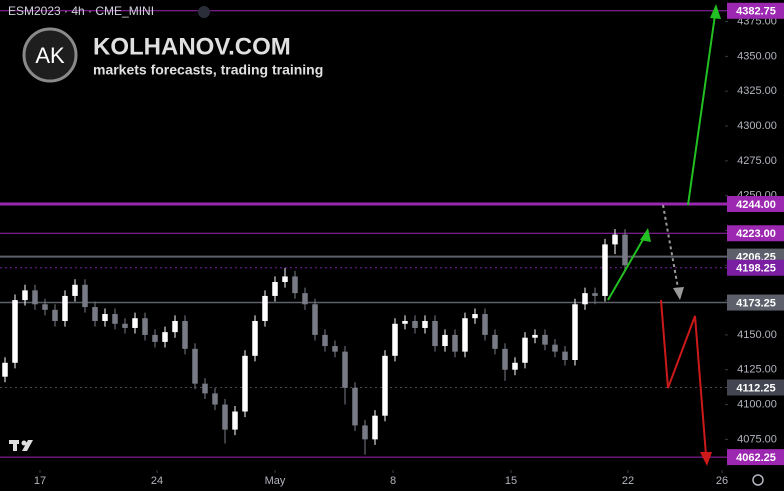 This screenshot has width=784, height=491. I want to click on settings-button, so click(758, 480).